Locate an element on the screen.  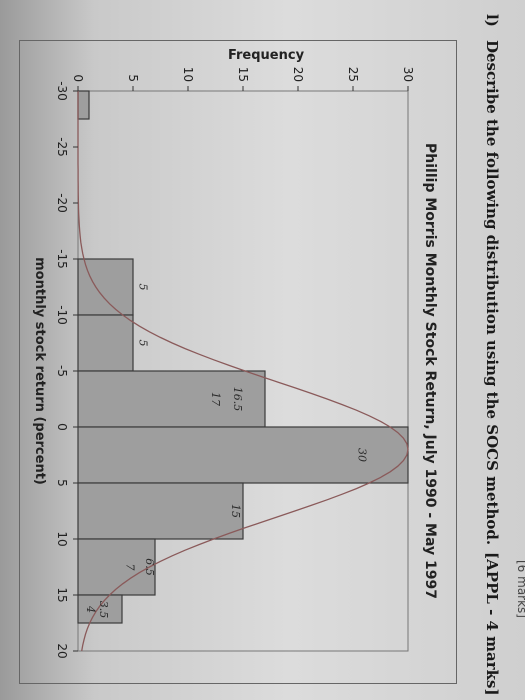
y-tick-label: 20 is located at coordinates (298, 74).